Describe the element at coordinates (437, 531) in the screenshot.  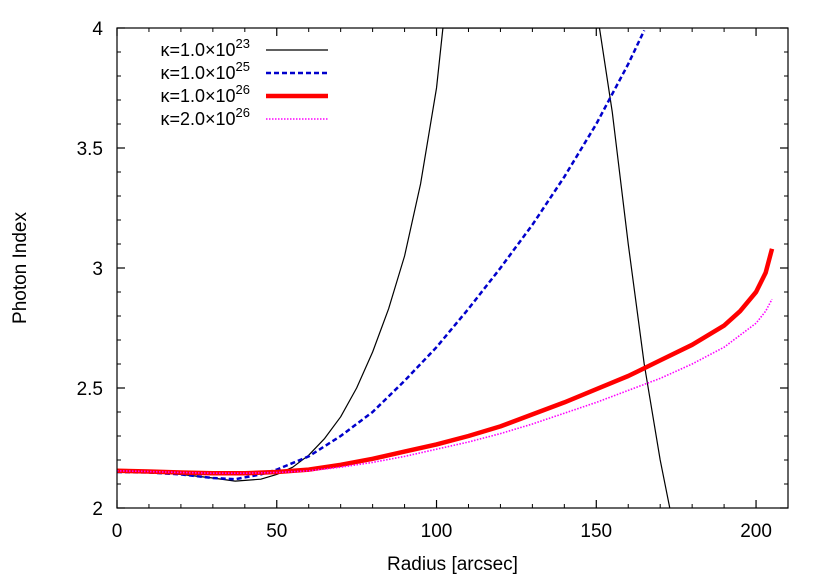
I see `x-tick-label: 100` at that location.